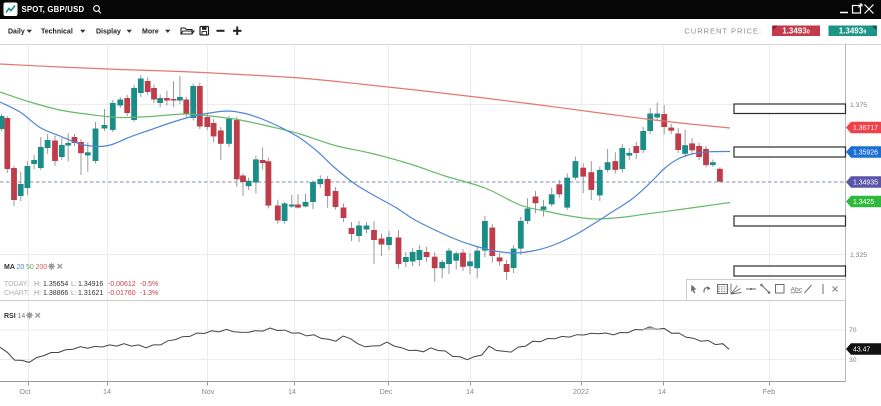 The image size is (881, 406). What do you see at coordinates (865, 183) in the screenshot?
I see `svg-text: 1.34935` at bounding box center [865, 183].